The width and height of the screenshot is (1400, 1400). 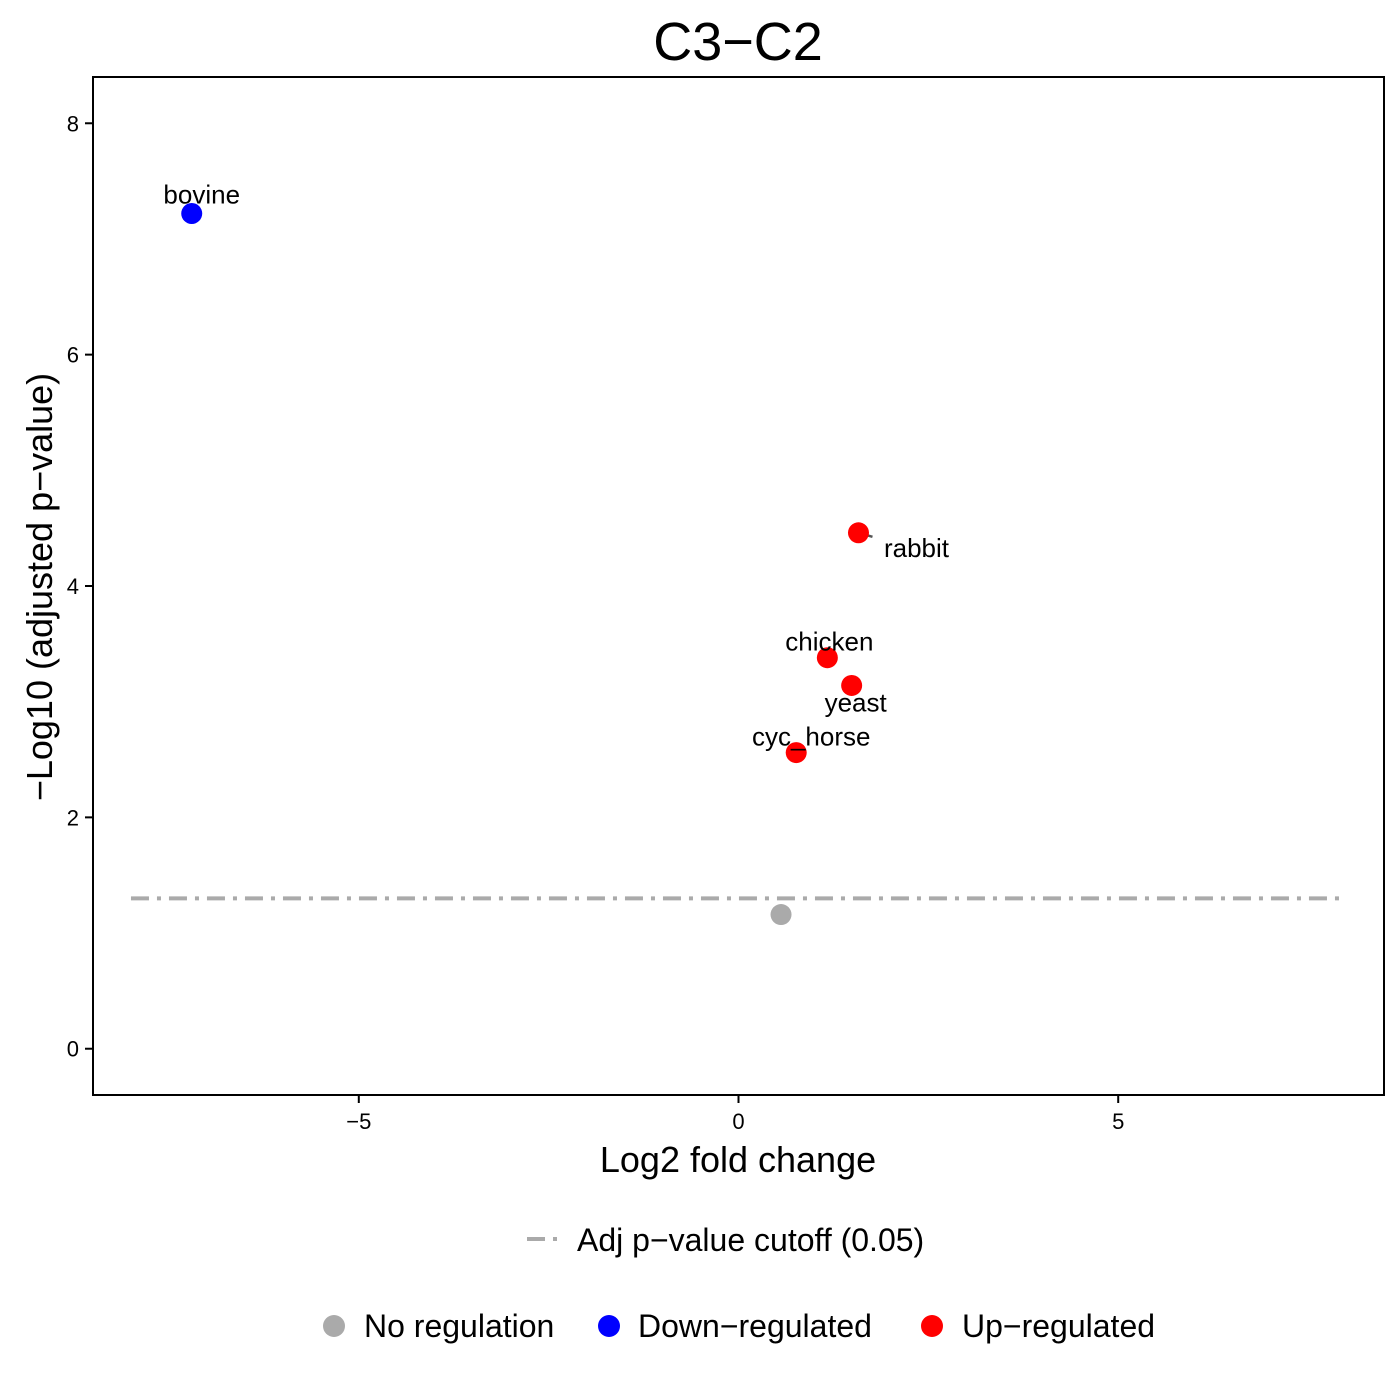 I want to click on legend-dot-down-regulated, so click(x=609, y=1326).